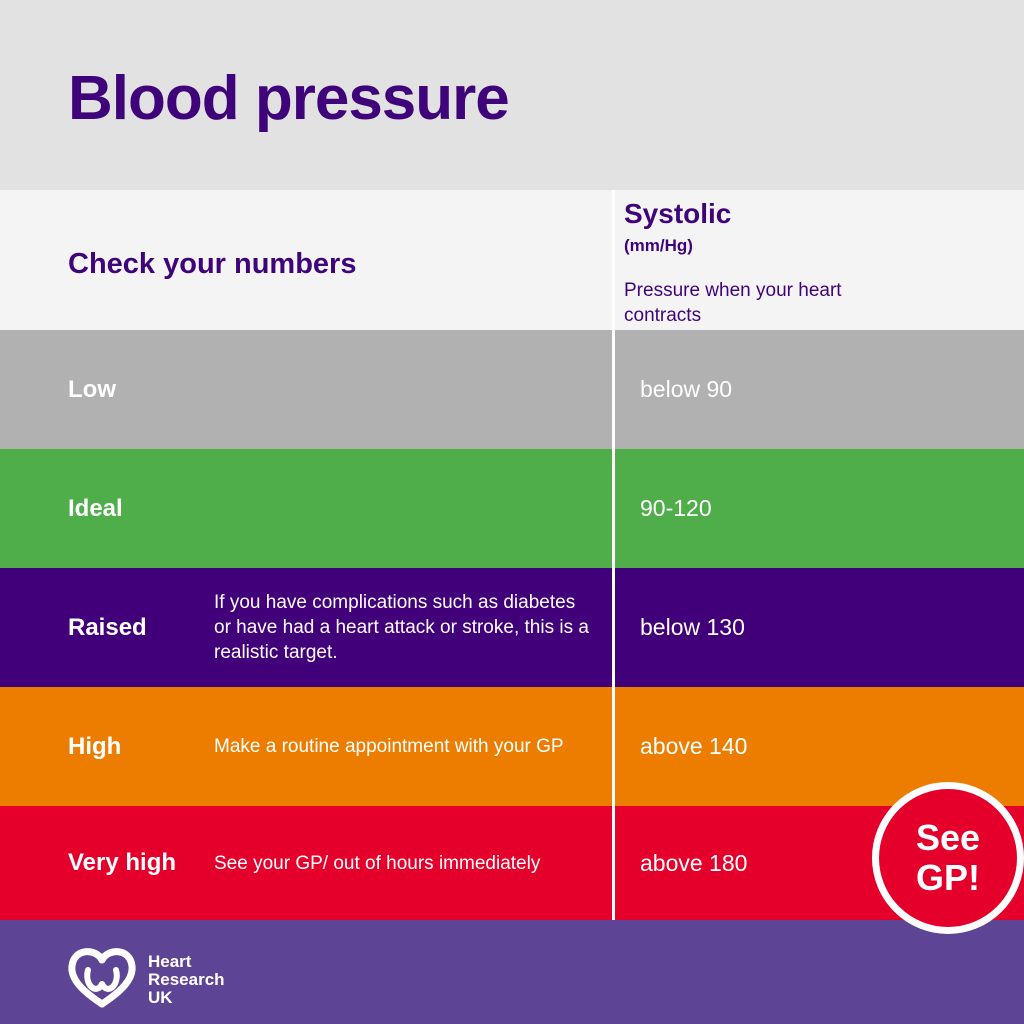  I want to click on row-value: below 130, so click(692, 627).